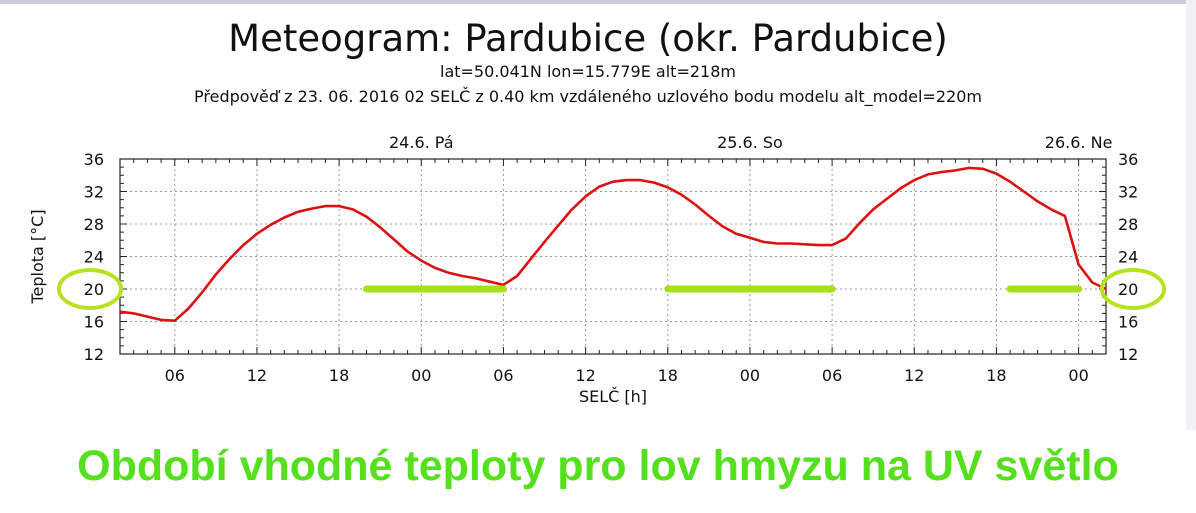 This screenshot has height=513, width=1196. Describe the element at coordinates (94, 354) in the screenshot. I see `y-tick-label-left: 12` at that location.